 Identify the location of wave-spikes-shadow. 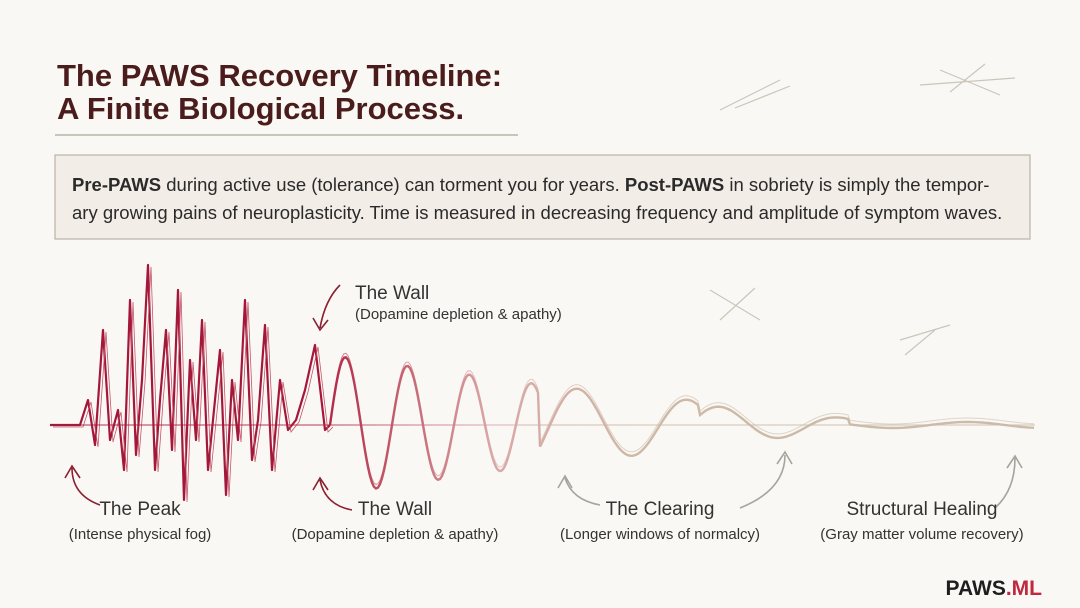
(193, 384).